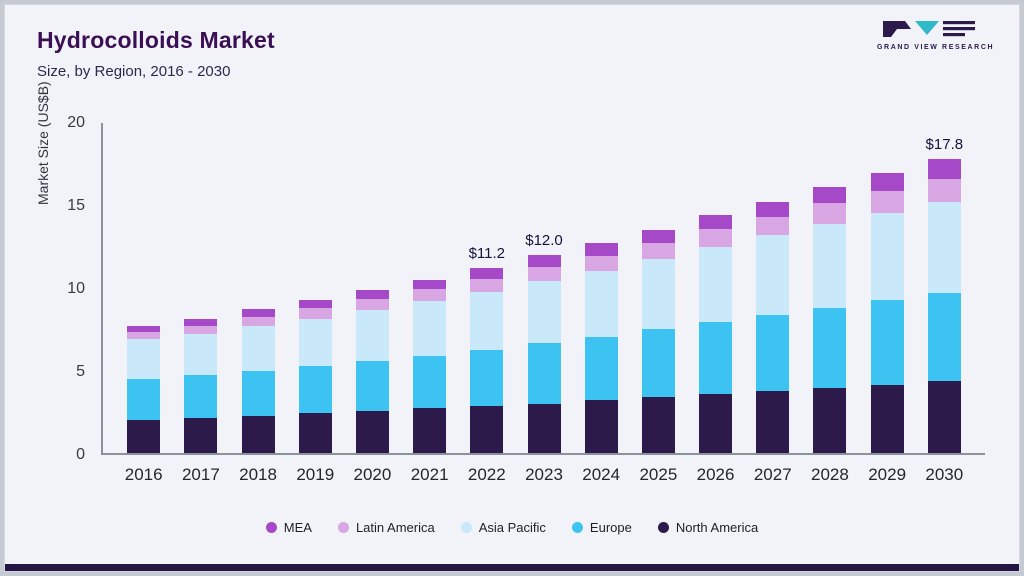 This screenshot has width=1024, height=576. What do you see at coordinates (487, 321) in the screenshot?
I see `bar-segment-asia-pacific-2022` at bounding box center [487, 321].